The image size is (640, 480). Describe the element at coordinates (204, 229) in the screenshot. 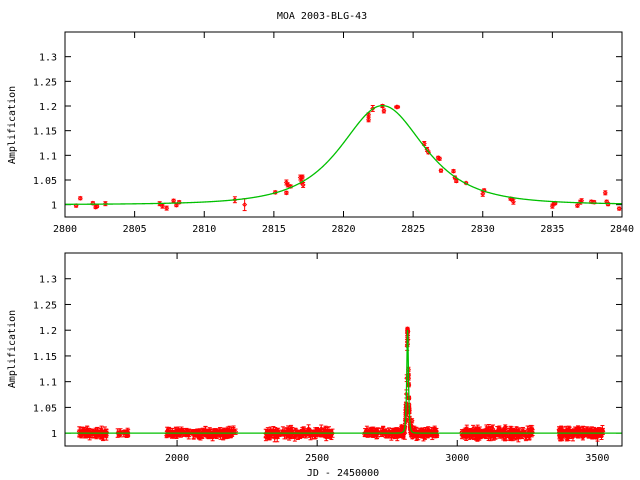

I see `x-tick-label: 2810` at that location.